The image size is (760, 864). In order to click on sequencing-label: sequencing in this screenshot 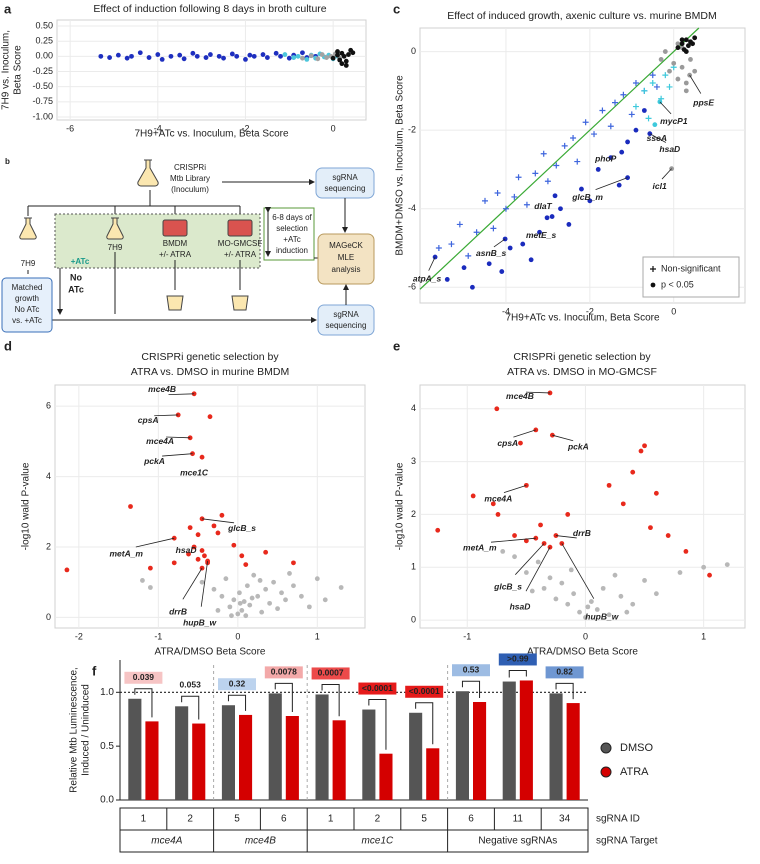, I will do `click(346, 325)`.